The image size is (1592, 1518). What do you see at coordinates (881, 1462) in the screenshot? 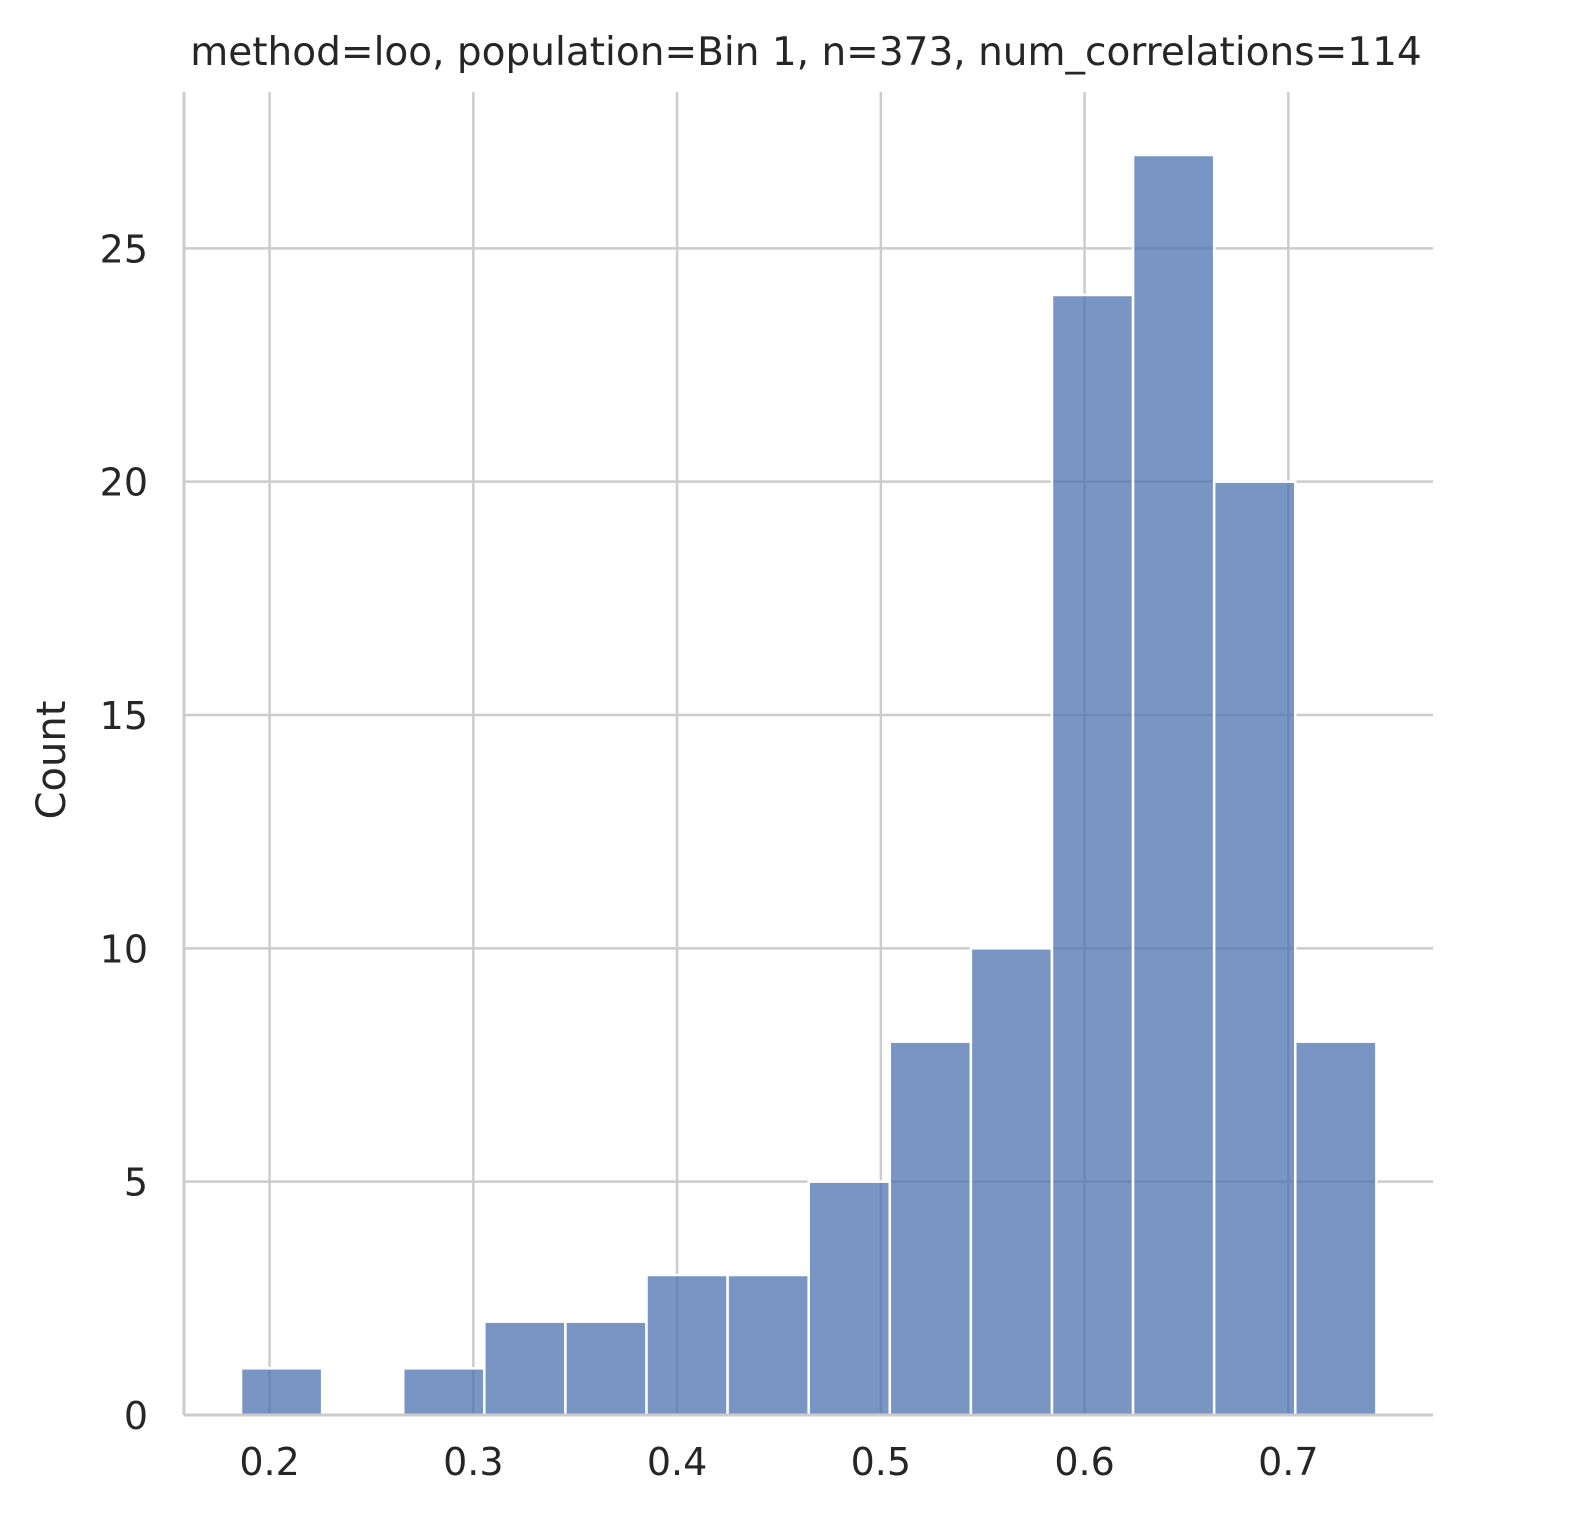
I see `x-tick-label: 0.5` at bounding box center [881, 1462].